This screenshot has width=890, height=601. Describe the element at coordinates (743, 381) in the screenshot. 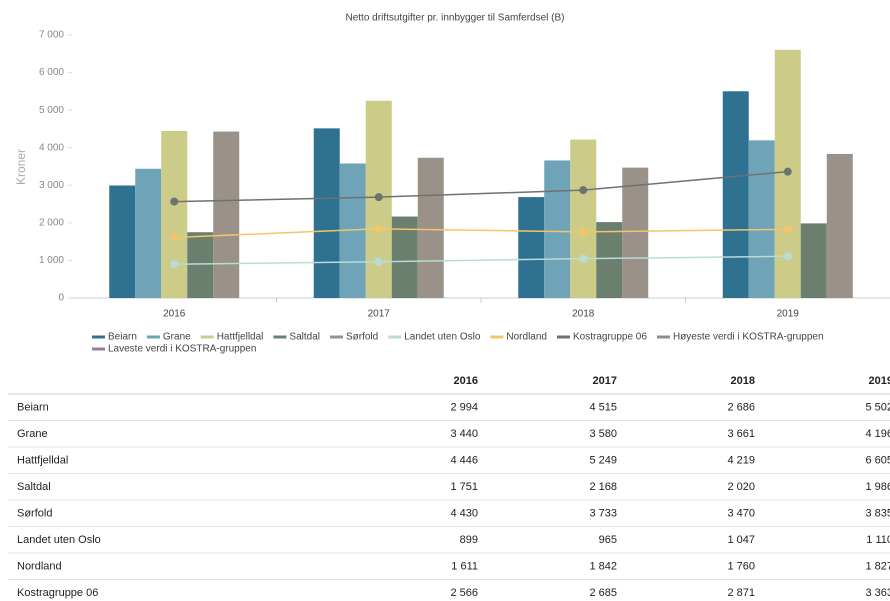

I see `table-header: 2018` at that location.